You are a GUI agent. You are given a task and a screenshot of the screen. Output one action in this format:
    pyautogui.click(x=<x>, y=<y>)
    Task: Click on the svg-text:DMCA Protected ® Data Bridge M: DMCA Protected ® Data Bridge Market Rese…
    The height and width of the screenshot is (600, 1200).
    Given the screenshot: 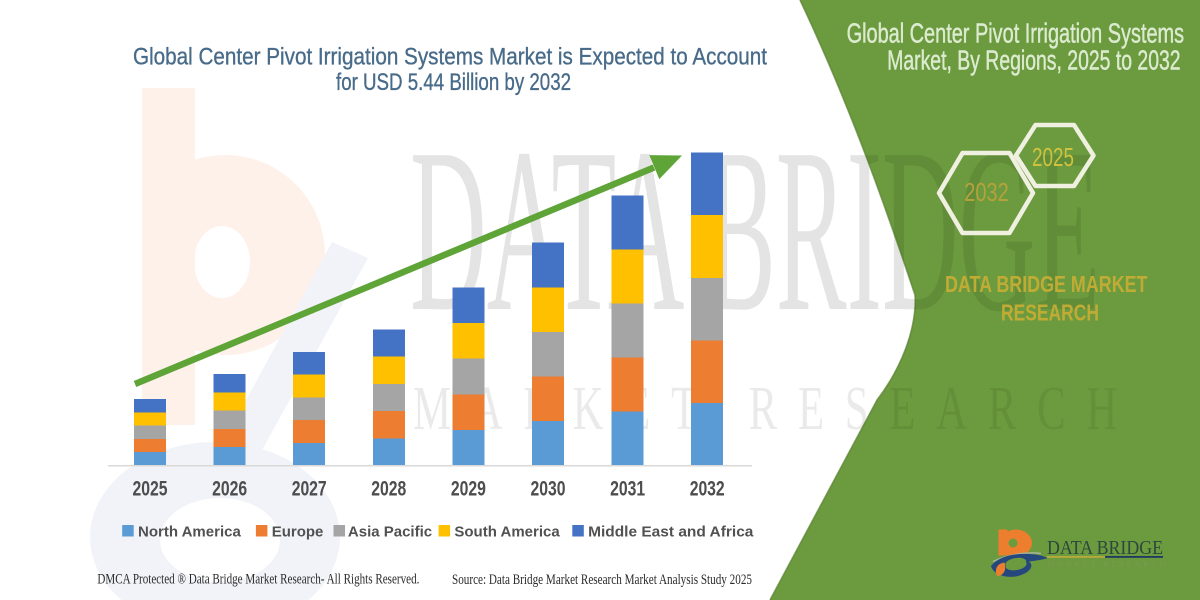 What is the action you would take?
    pyautogui.click(x=258, y=580)
    